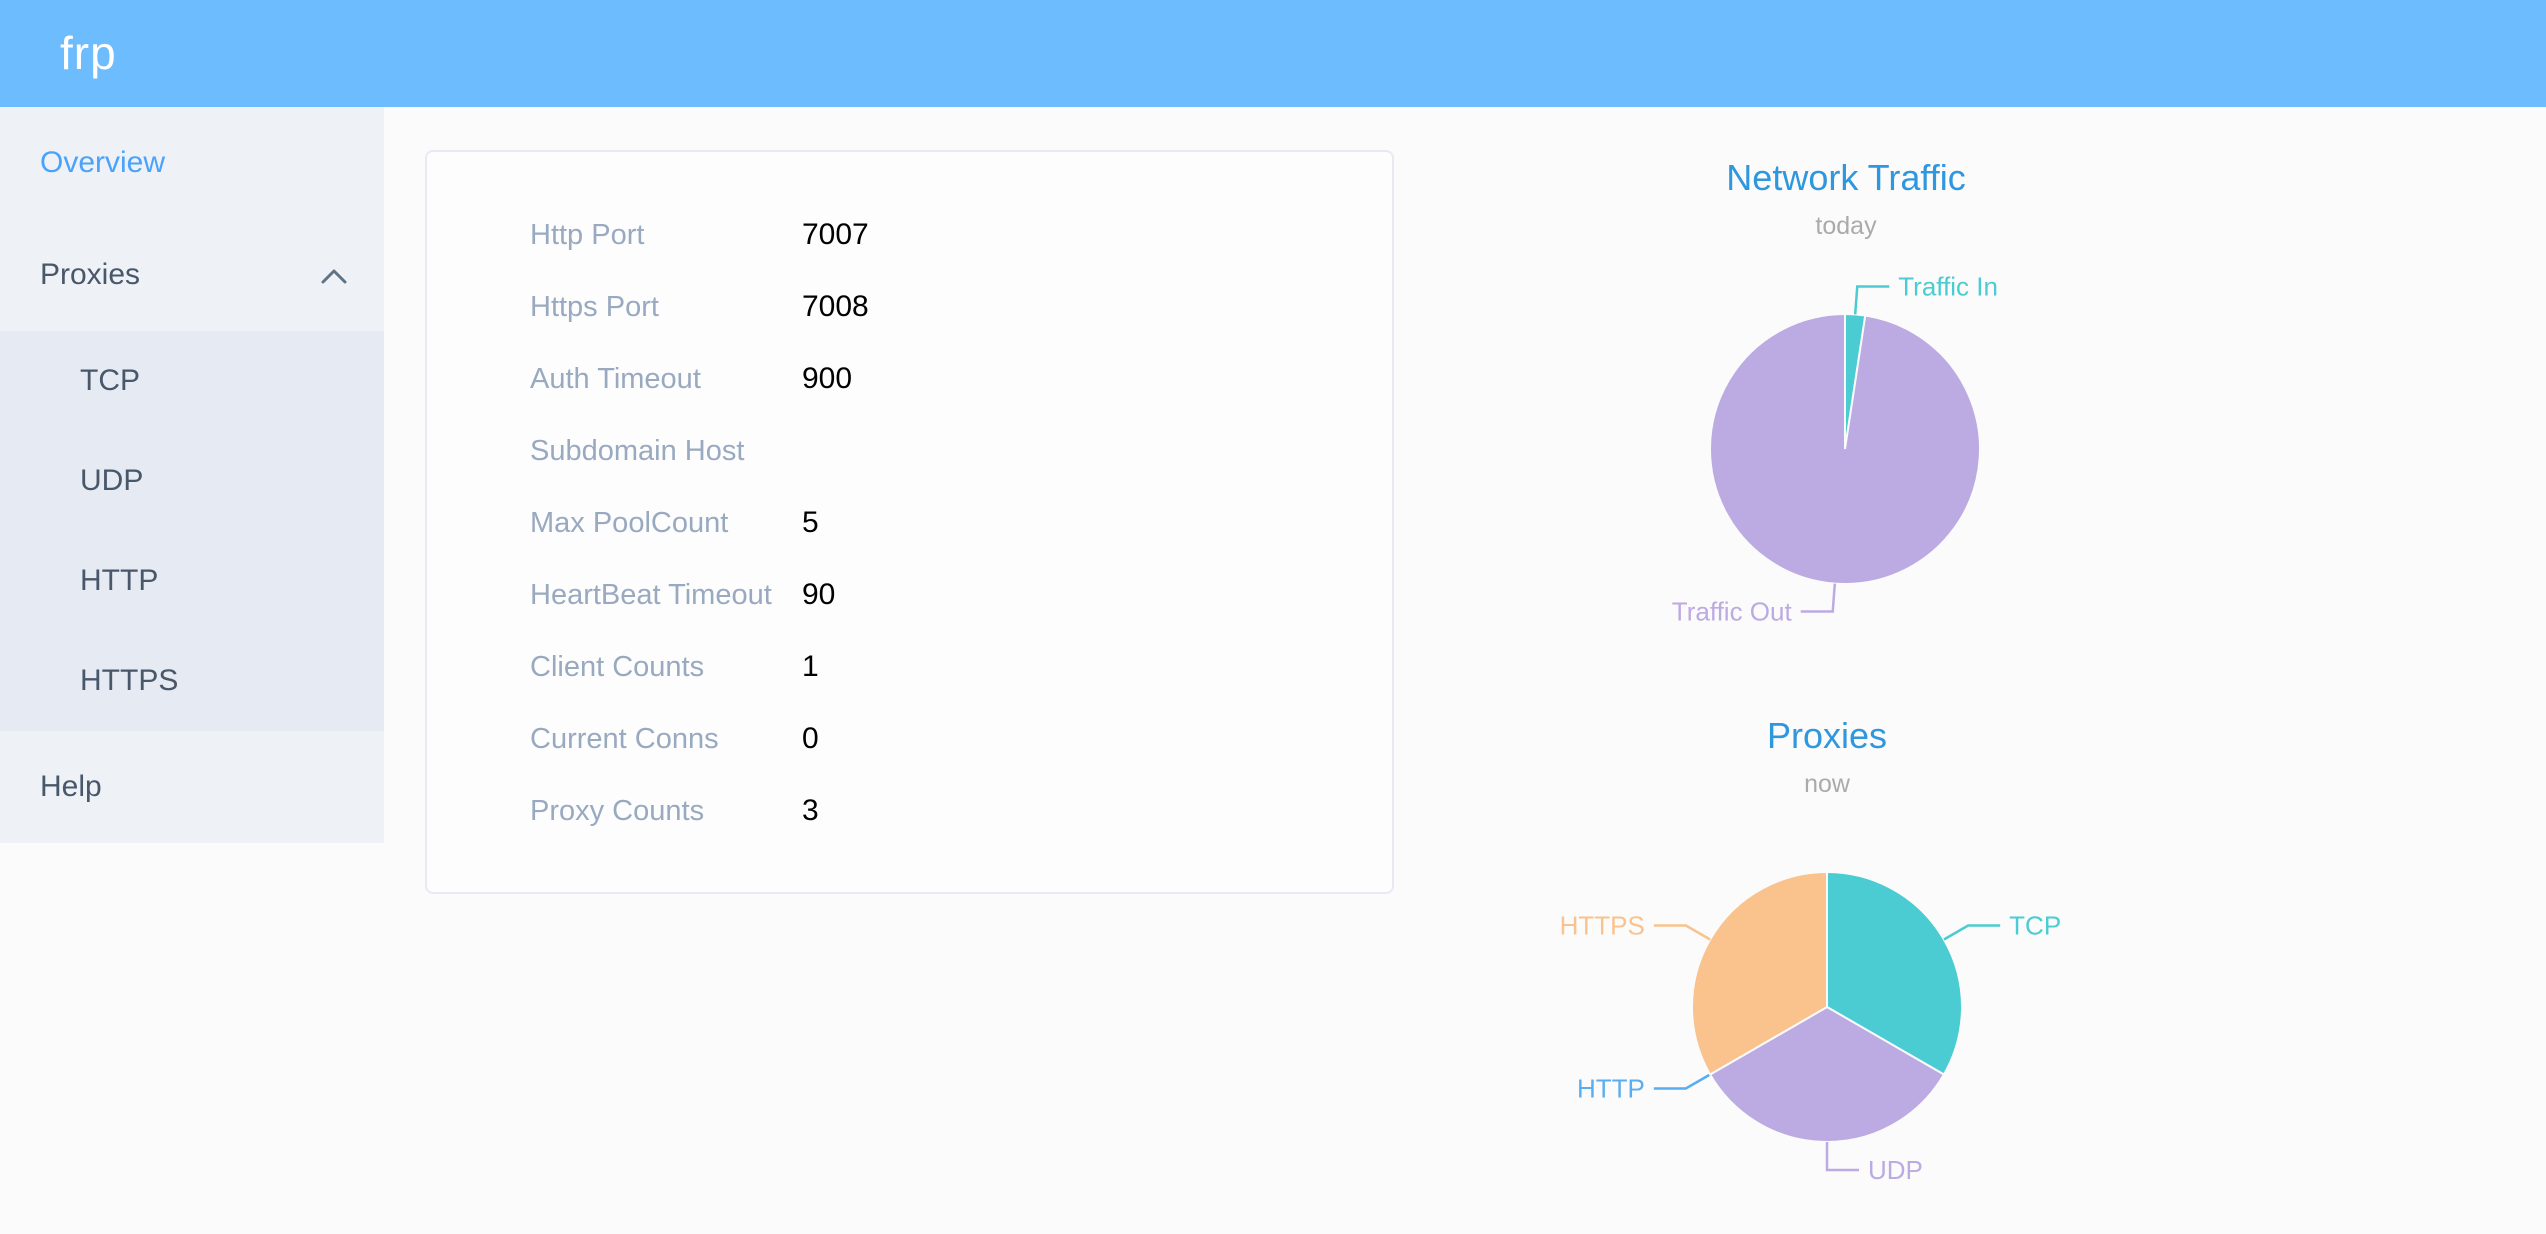 The height and width of the screenshot is (1234, 2546). Describe the element at coordinates (334, 276) in the screenshot. I see `chevron-up-icon` at that location.